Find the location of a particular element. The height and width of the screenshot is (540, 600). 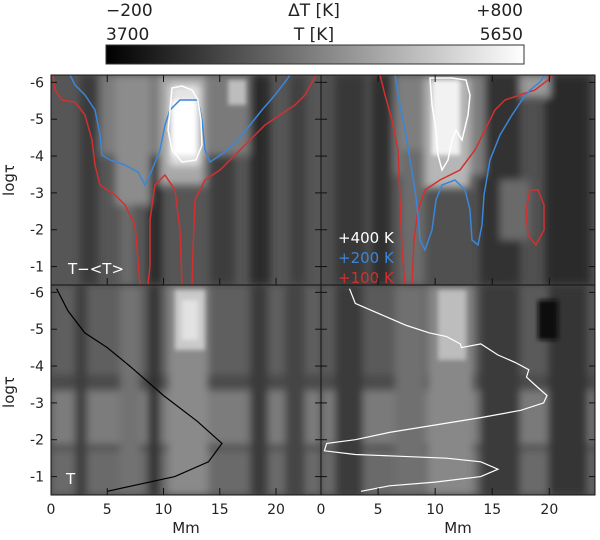

legend-entry-100k: +100 K is located at coordinates (366, 278).